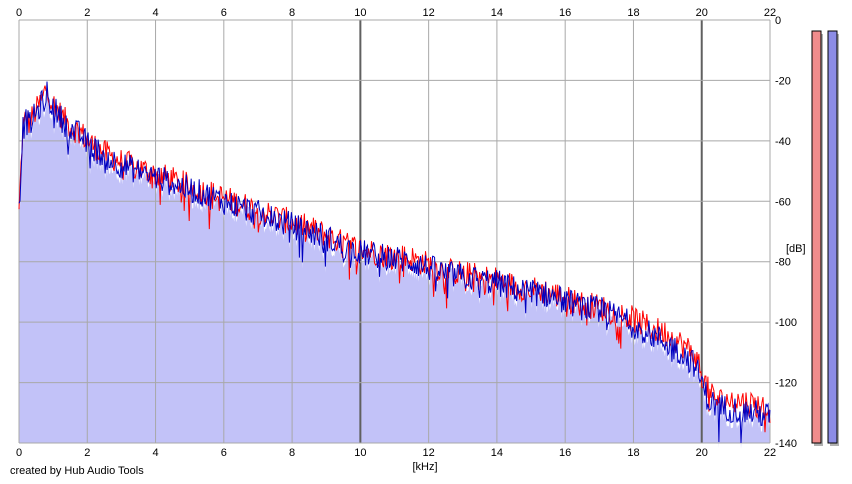  Describe the element at coordinates (87, 453) in the screenshot. I see `x-tick-label-bottom: 2` at that location.